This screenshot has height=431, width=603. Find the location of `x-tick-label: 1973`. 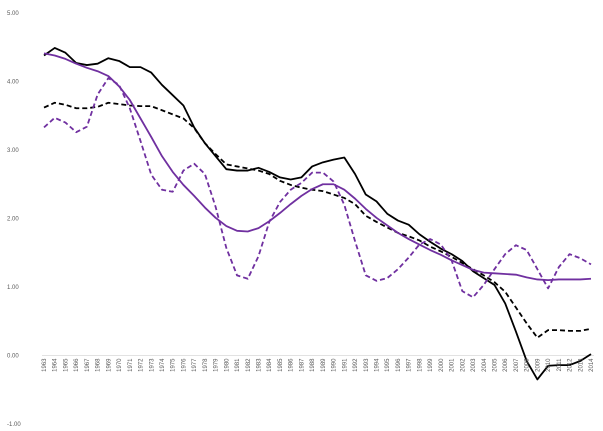

x-tick-label: 1973 is located at coordinates (152, 365).